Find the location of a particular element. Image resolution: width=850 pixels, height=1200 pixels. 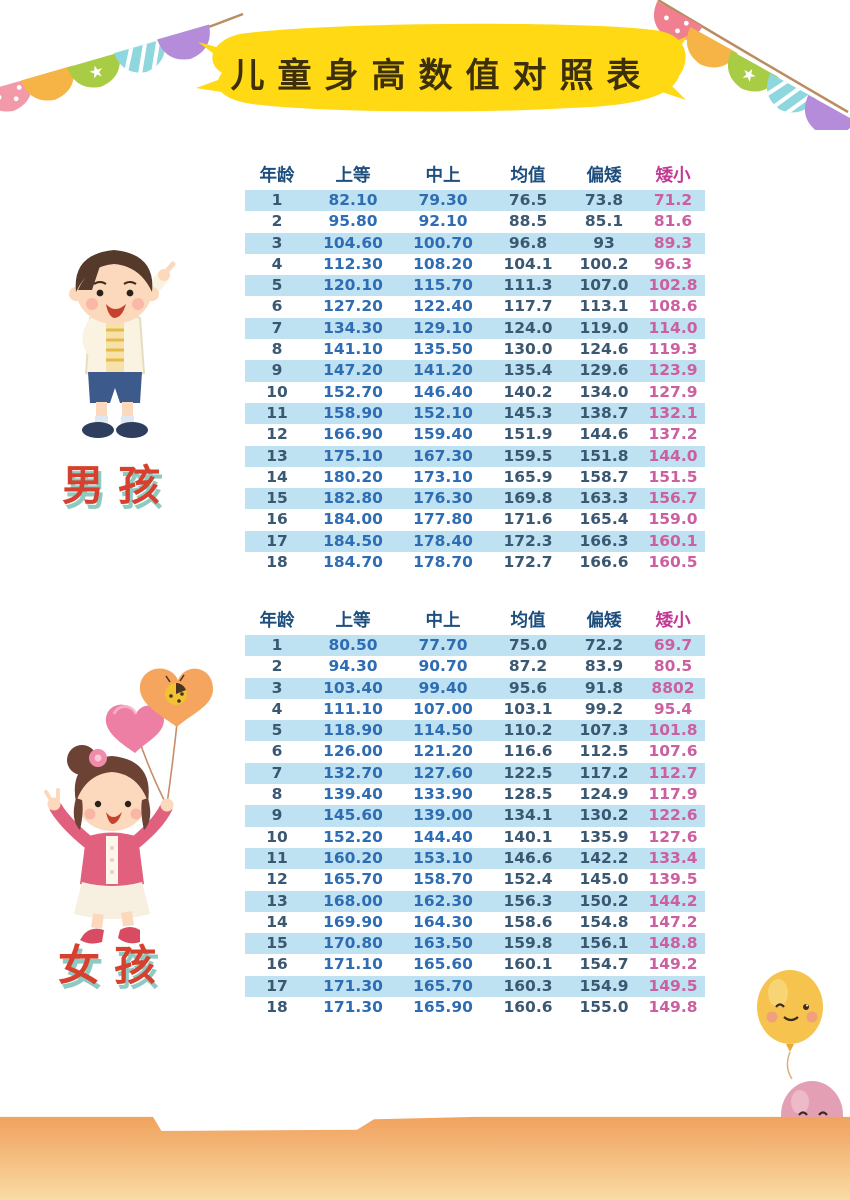

table-cell: 184.00 is located at coordinates (353, 519).